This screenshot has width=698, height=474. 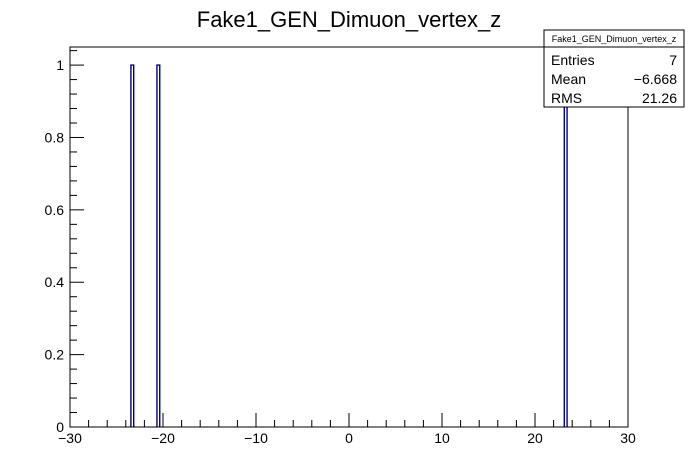 What do you see at coordinates (163, 438) in the screenshot?
I see `x-tick-label: −20` at bounding box center [163, 438].